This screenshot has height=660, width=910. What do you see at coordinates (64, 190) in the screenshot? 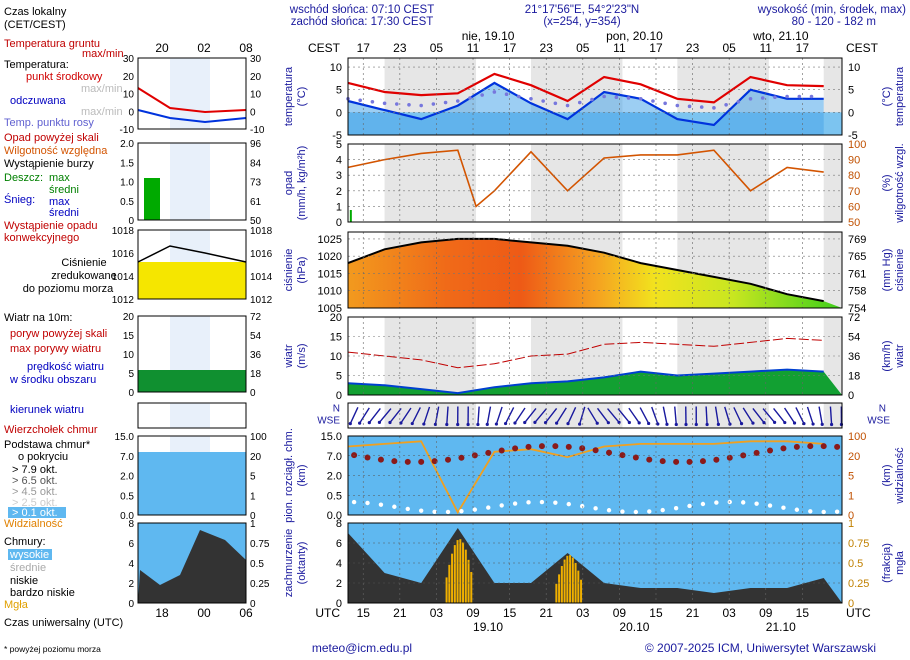
I see `legend-rain-mid: średni` at bounding box center [64, 190].